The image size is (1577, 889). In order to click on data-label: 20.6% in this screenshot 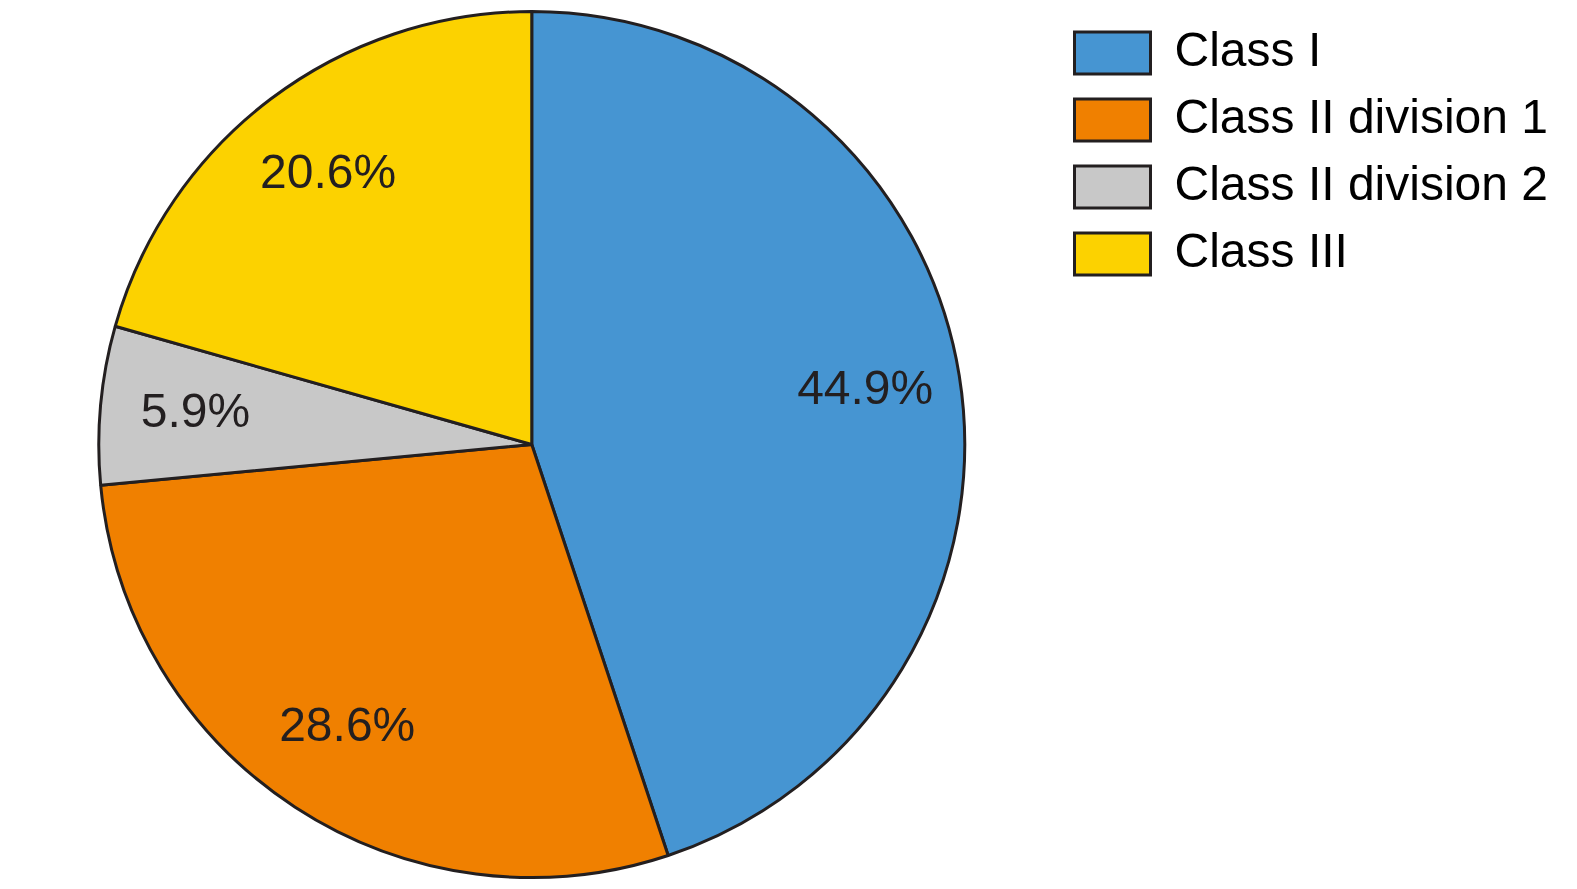, I will do `click(328, 172)`.